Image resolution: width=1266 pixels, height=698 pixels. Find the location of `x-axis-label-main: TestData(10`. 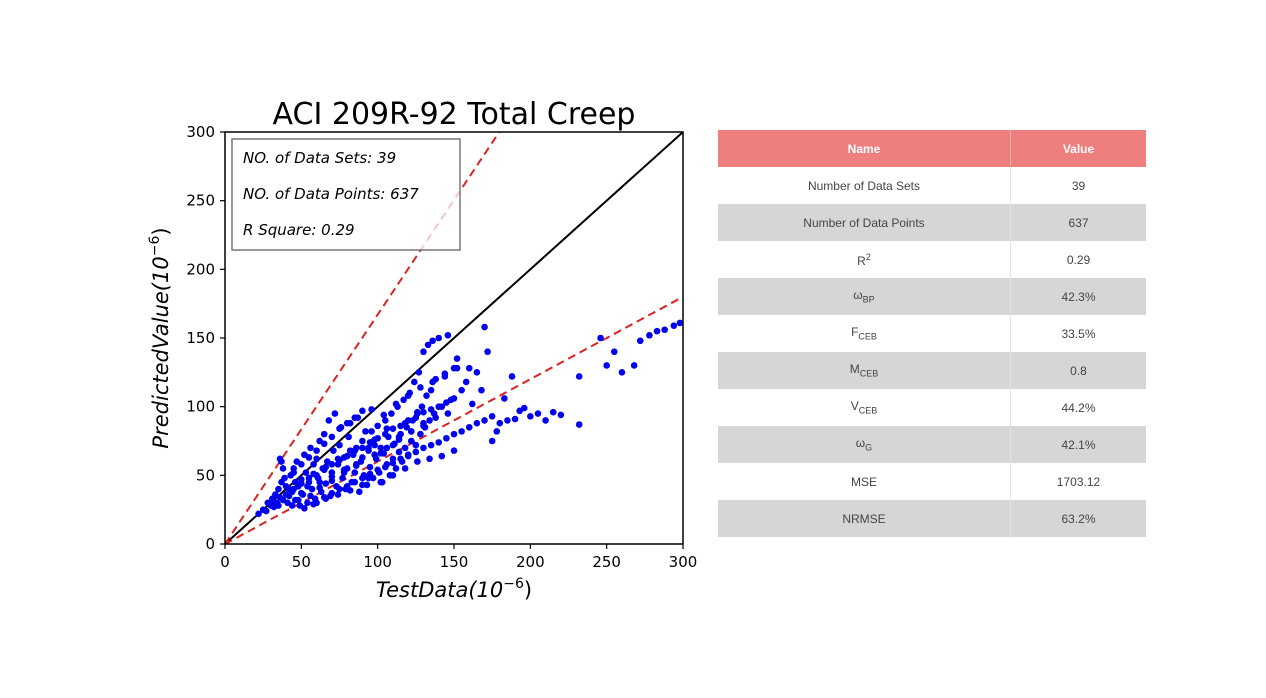

x-axis-label-main: TestData(10 is located at coordinates (439, 590).